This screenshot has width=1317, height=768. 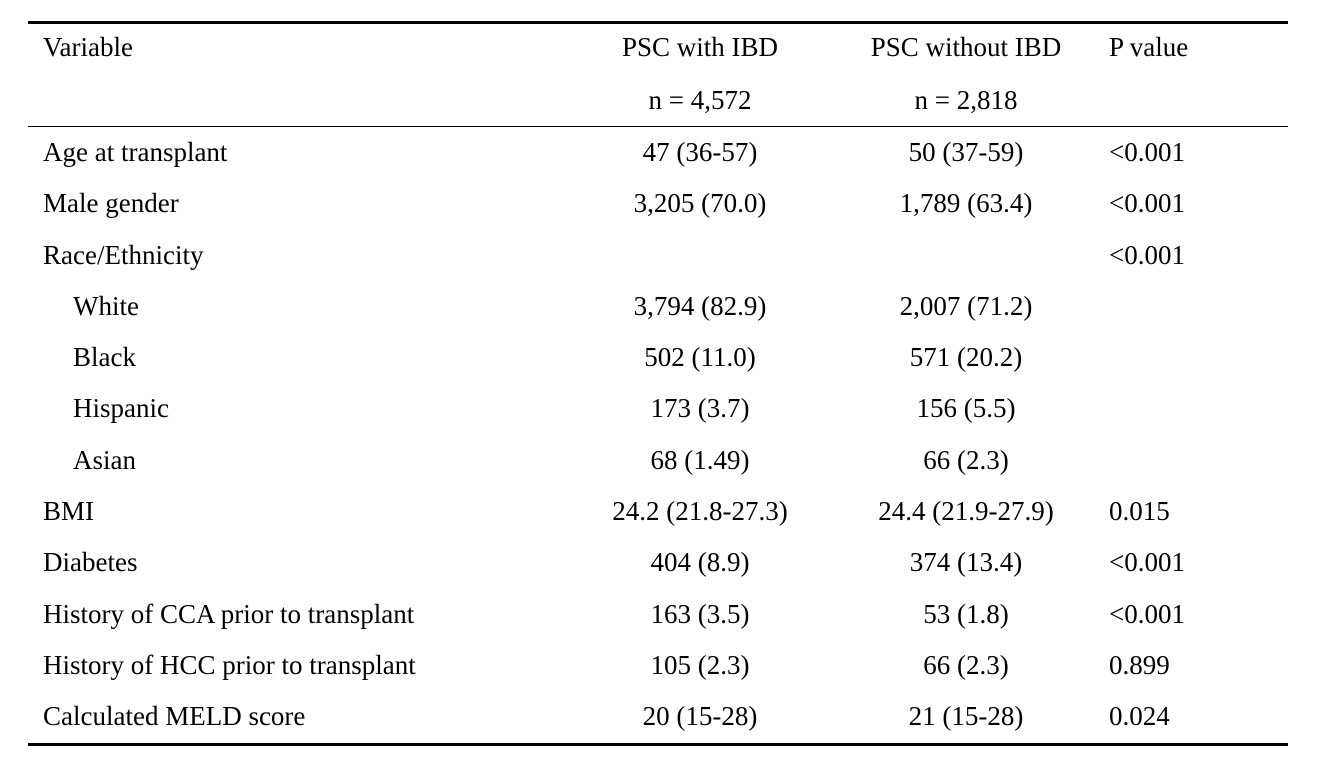 What do you see at coordinates (229, 613) in the screenshot?
I see `row-variable: History of CCA prior to transplant` at bounding box center [229, 613].